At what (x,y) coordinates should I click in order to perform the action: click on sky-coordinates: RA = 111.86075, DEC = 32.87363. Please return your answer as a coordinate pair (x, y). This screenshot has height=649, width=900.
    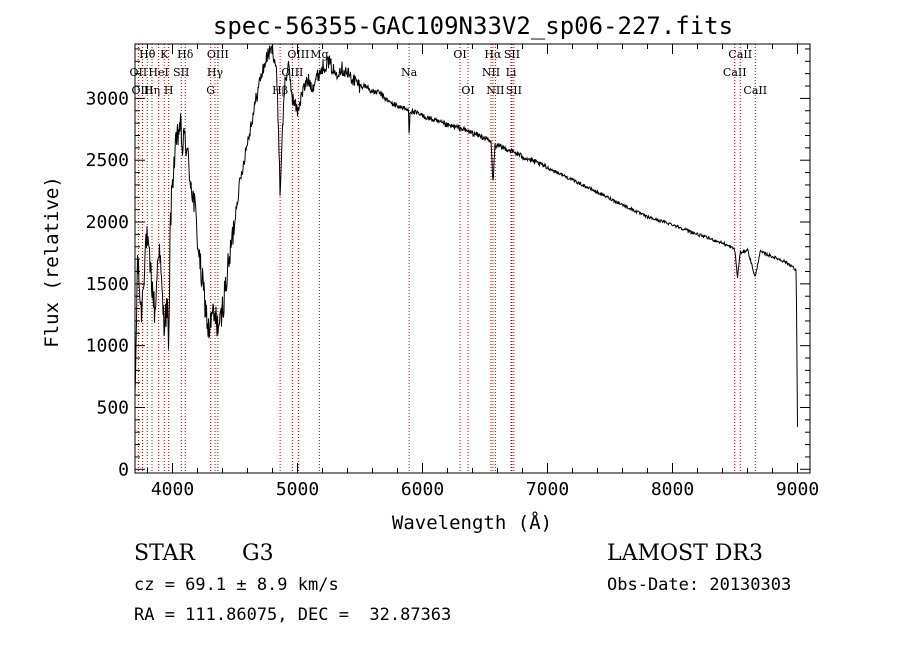
    Looking at the image, I should click on (292, 615).